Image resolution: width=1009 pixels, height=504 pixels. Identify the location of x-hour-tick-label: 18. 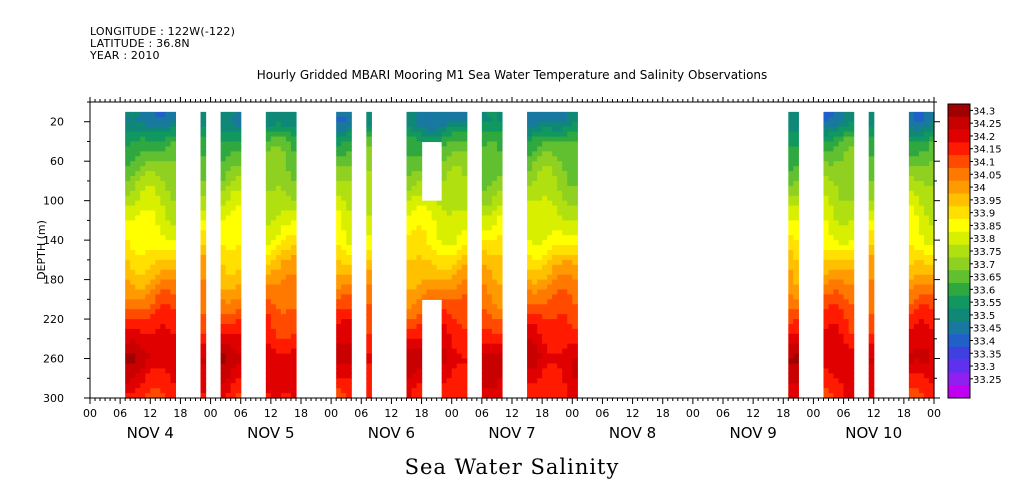
(904, 413).